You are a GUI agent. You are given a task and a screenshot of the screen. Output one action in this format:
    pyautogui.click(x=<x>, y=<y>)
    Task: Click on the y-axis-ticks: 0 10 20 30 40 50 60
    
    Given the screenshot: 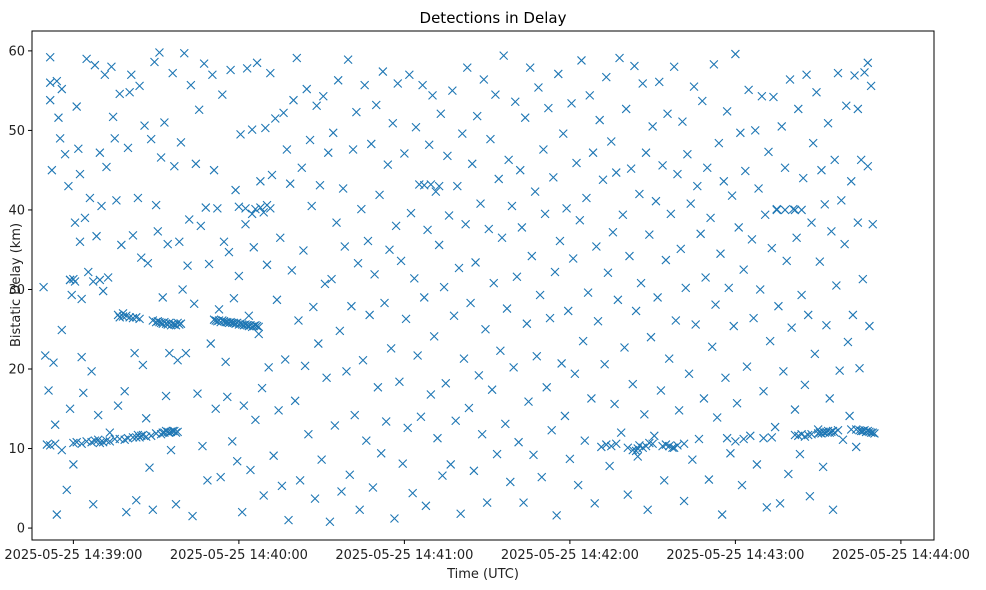 What is the action you would take?
    pyautogui.click(x=20, y=290)
    